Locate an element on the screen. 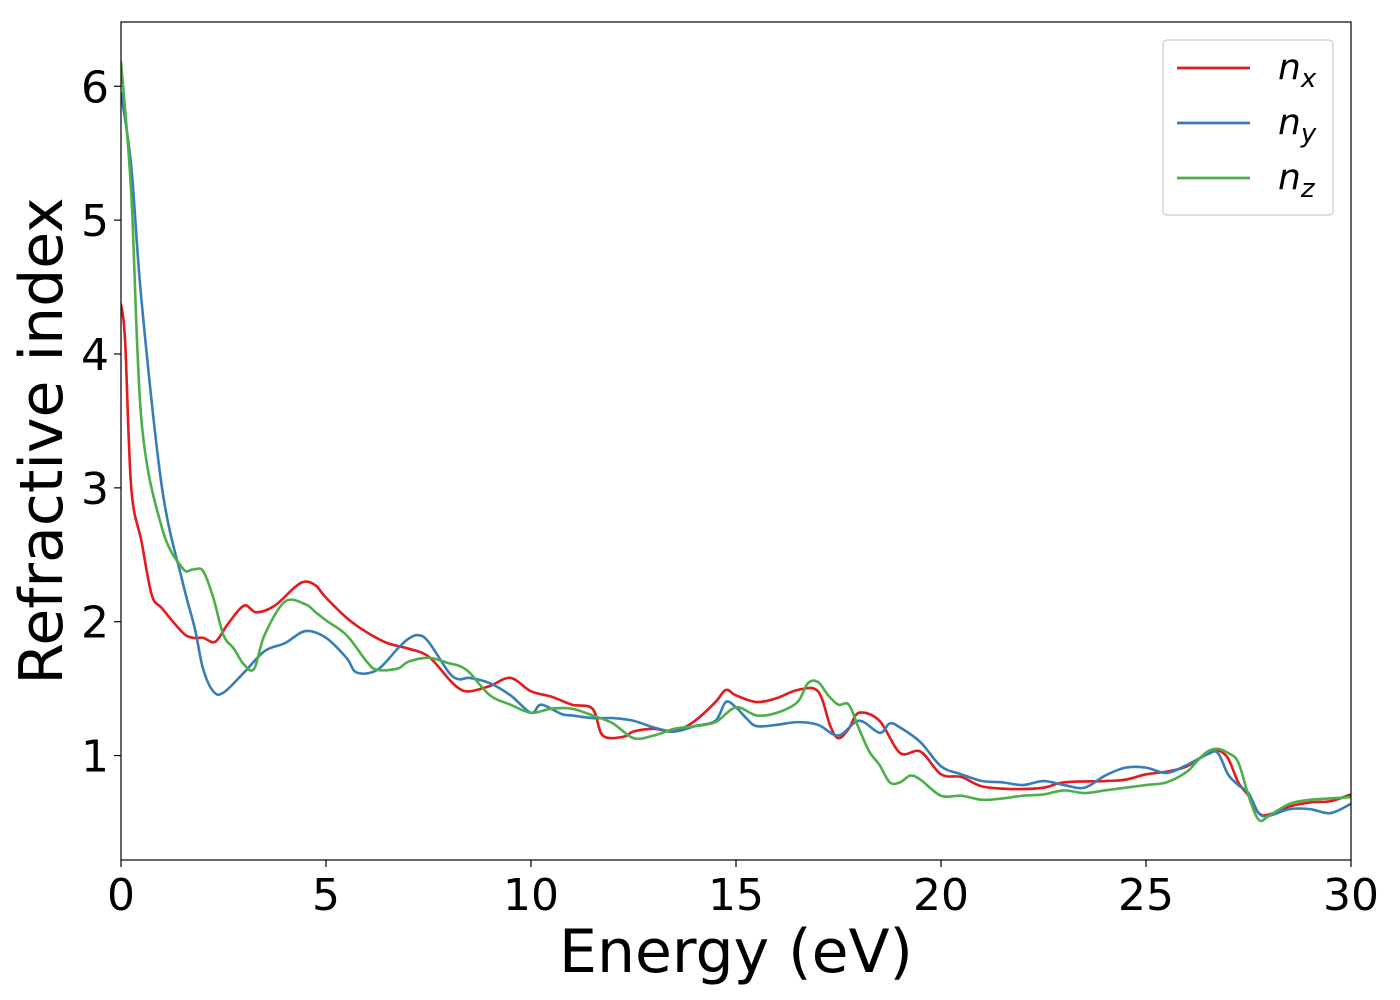 This screenshot has width=1400, height=1000. x-tick-label: 15 is located at coordinates (736, 895).